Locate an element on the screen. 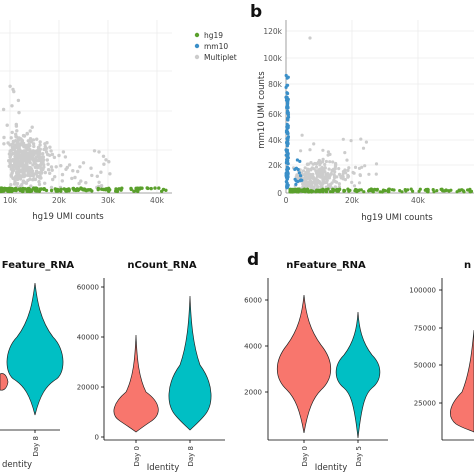 This screenshot has height=474, width=474. scatter-a-x-tick: 30k is located at coordinates (108, 200).